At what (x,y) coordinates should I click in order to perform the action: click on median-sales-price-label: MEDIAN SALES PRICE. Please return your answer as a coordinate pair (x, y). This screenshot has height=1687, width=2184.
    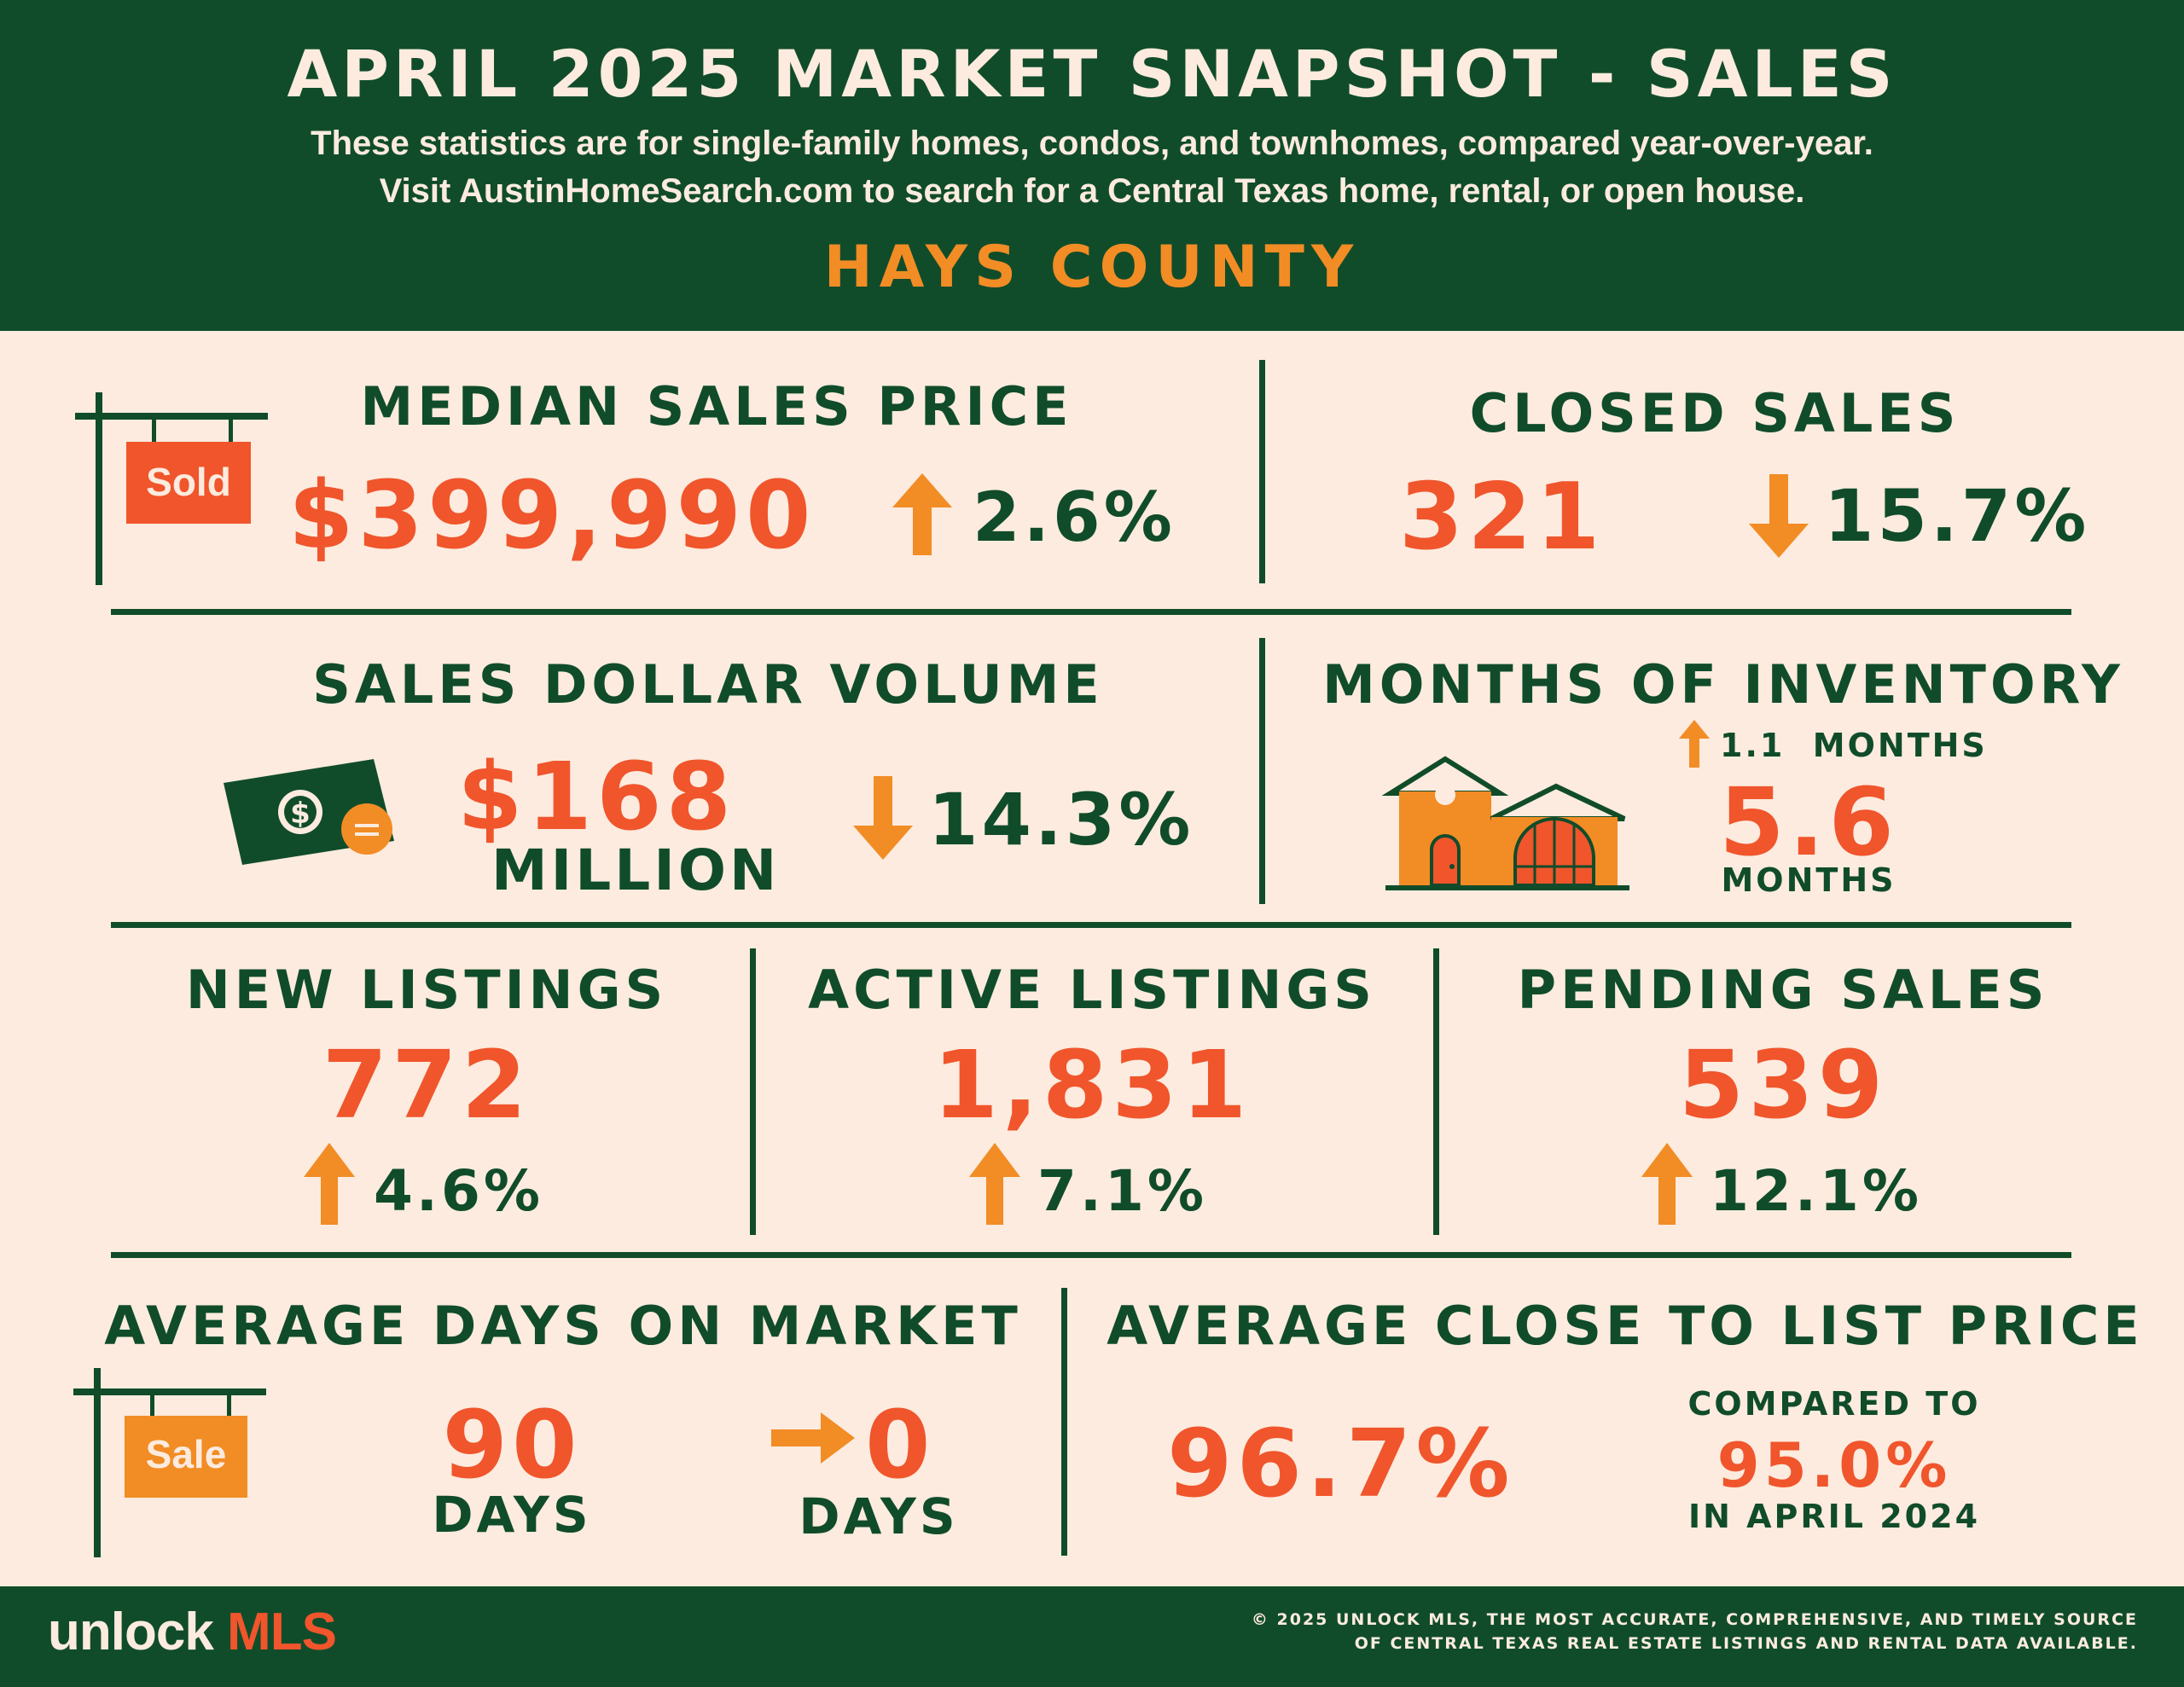
    Looking at the image, I should click on (717, 406).